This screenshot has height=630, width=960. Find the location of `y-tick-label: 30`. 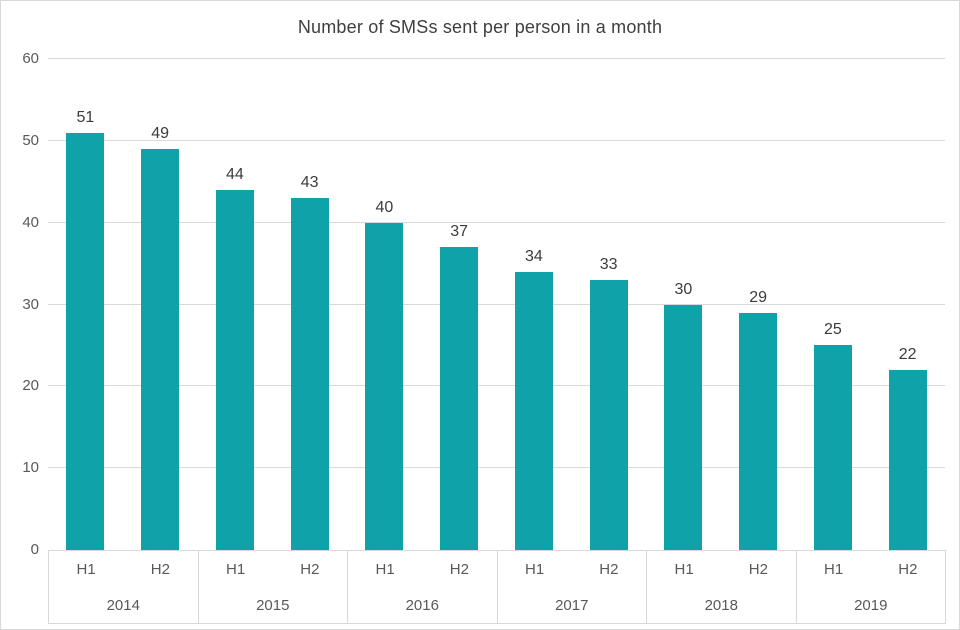

y-tick-label: 30 is located at coordinates (30, 304).